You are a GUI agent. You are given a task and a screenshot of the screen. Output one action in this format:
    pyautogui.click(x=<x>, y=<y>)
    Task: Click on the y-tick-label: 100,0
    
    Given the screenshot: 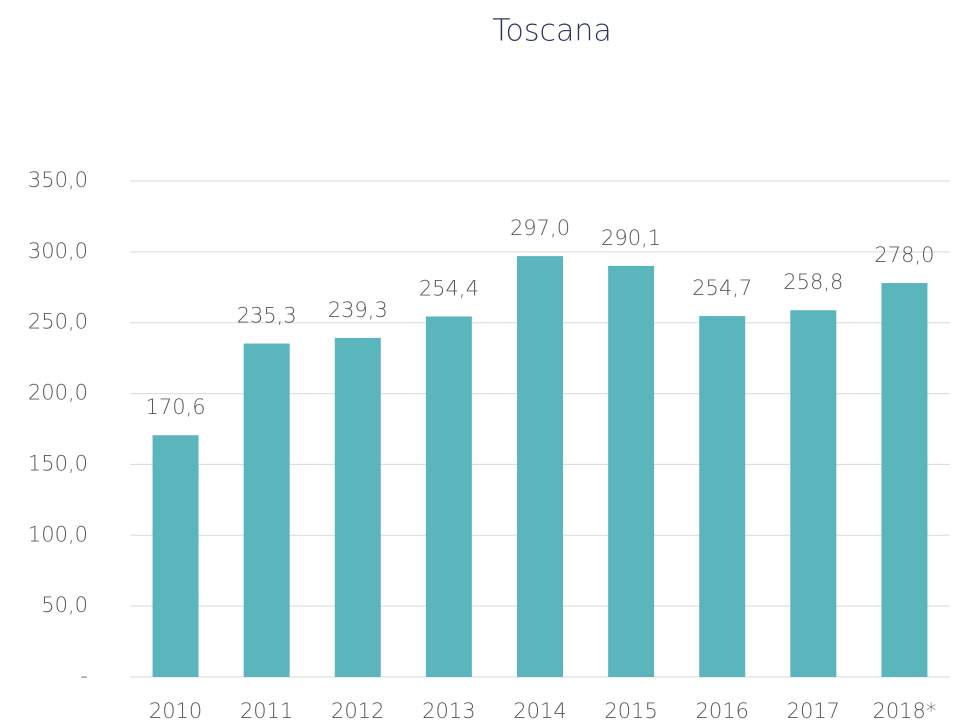 What is the action you would take?
    pyautogui.click(x=58, y=534)
    